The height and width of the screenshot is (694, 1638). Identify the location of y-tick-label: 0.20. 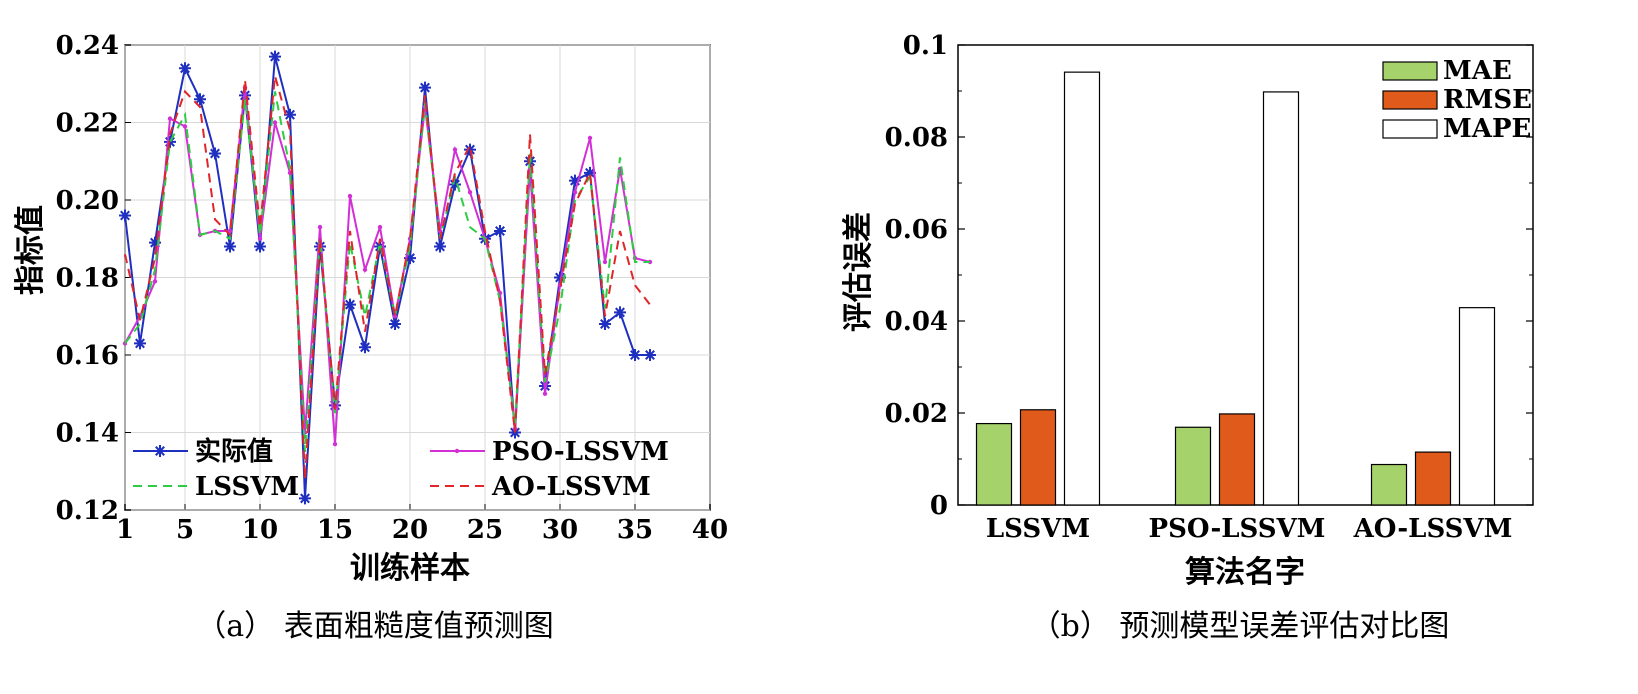
(87, 201).